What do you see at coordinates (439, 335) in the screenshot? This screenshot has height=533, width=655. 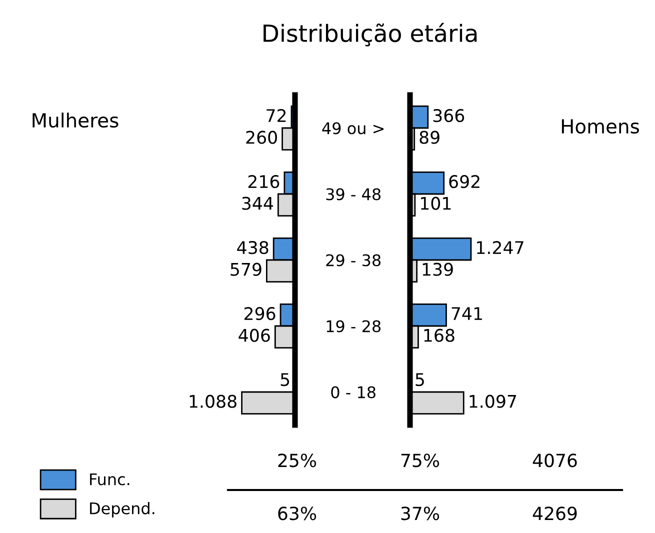 I see `data-label: 168` at bounding box center [439, 335].